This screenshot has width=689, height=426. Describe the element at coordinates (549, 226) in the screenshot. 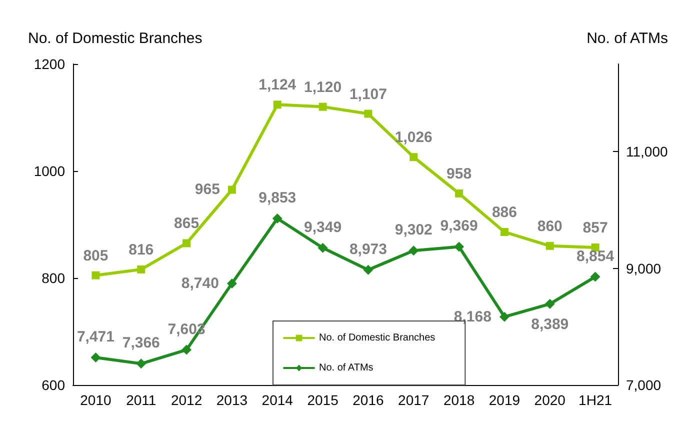

I see `data-label: 860` at that location.